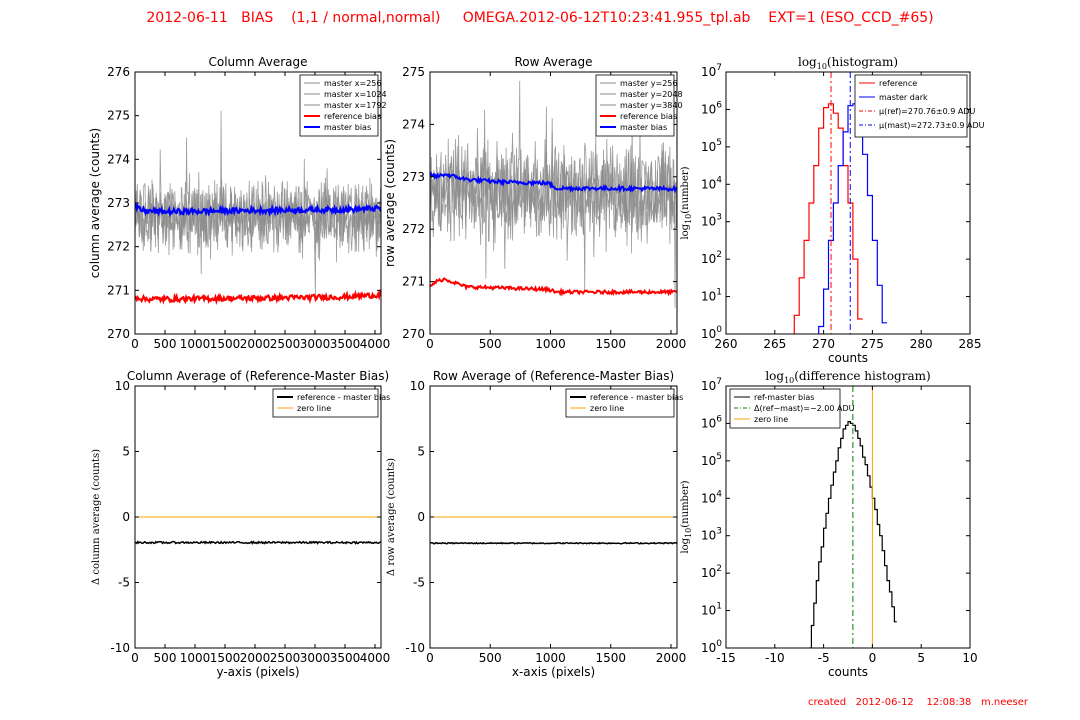 The image size is (1080, 720). I want to click on y-tick-label: 0, so click(126, 517).